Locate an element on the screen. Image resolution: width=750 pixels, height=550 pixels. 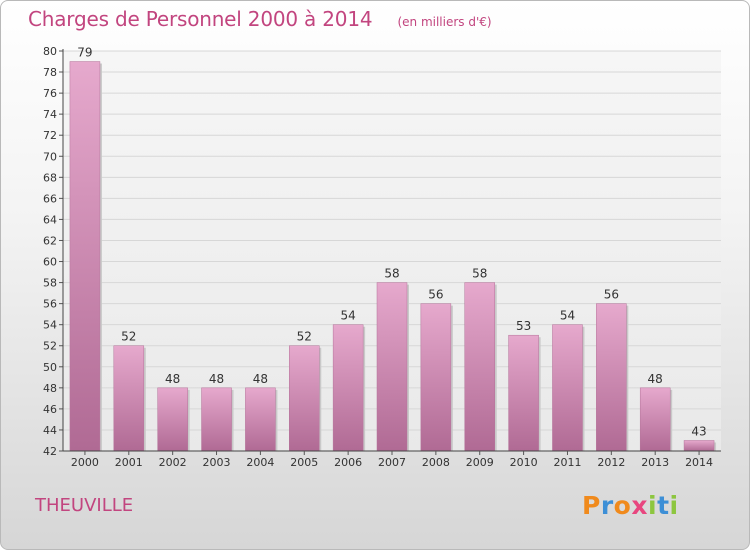
x-tick-label: 2005 is located at coordinates (304, 462).